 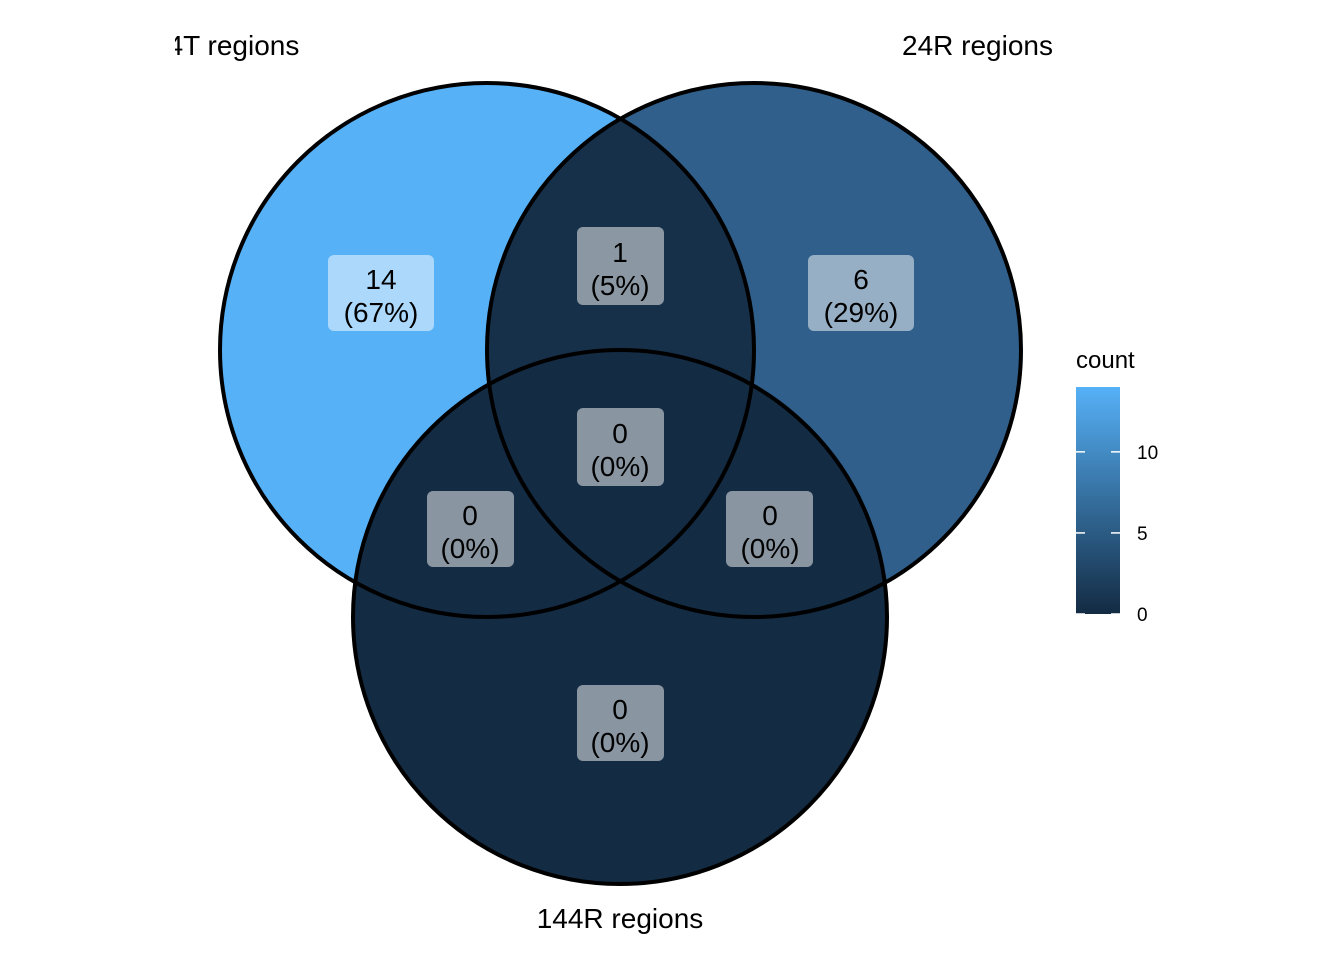 I want to click on svg-text: 14, so click(x=380, y=279).